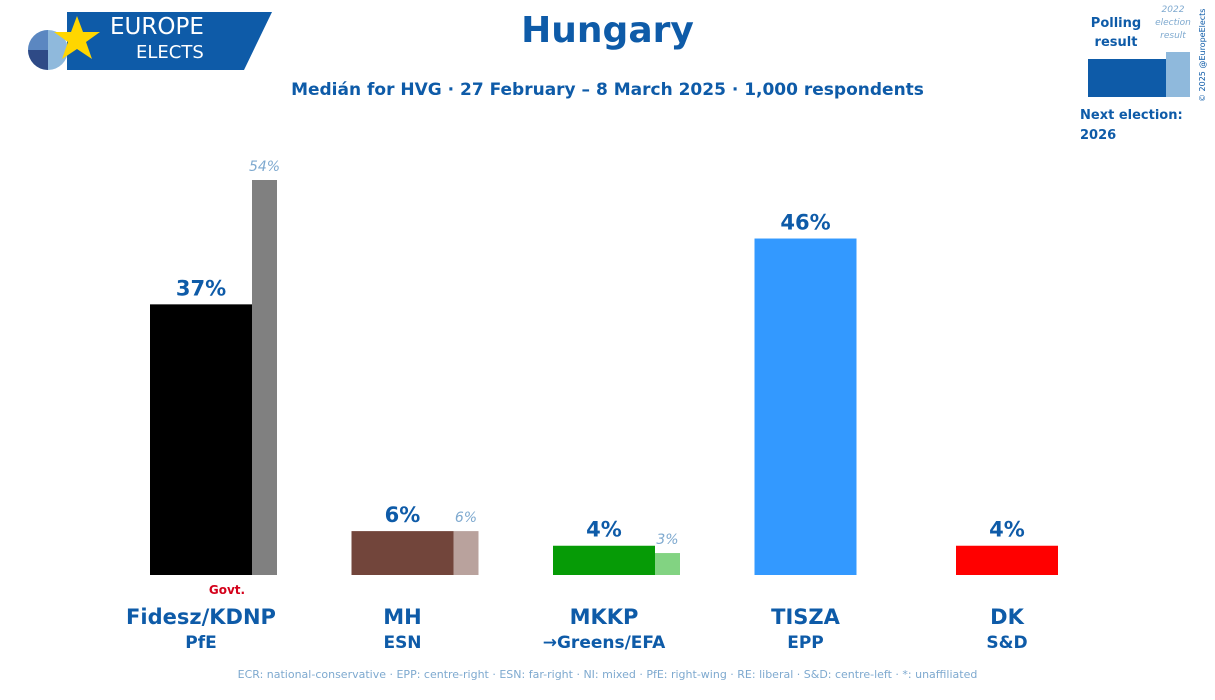  Describe the element at coordinates (1131, 126) in the screenshot. I see `next-election: Next election: 2026` at that location.